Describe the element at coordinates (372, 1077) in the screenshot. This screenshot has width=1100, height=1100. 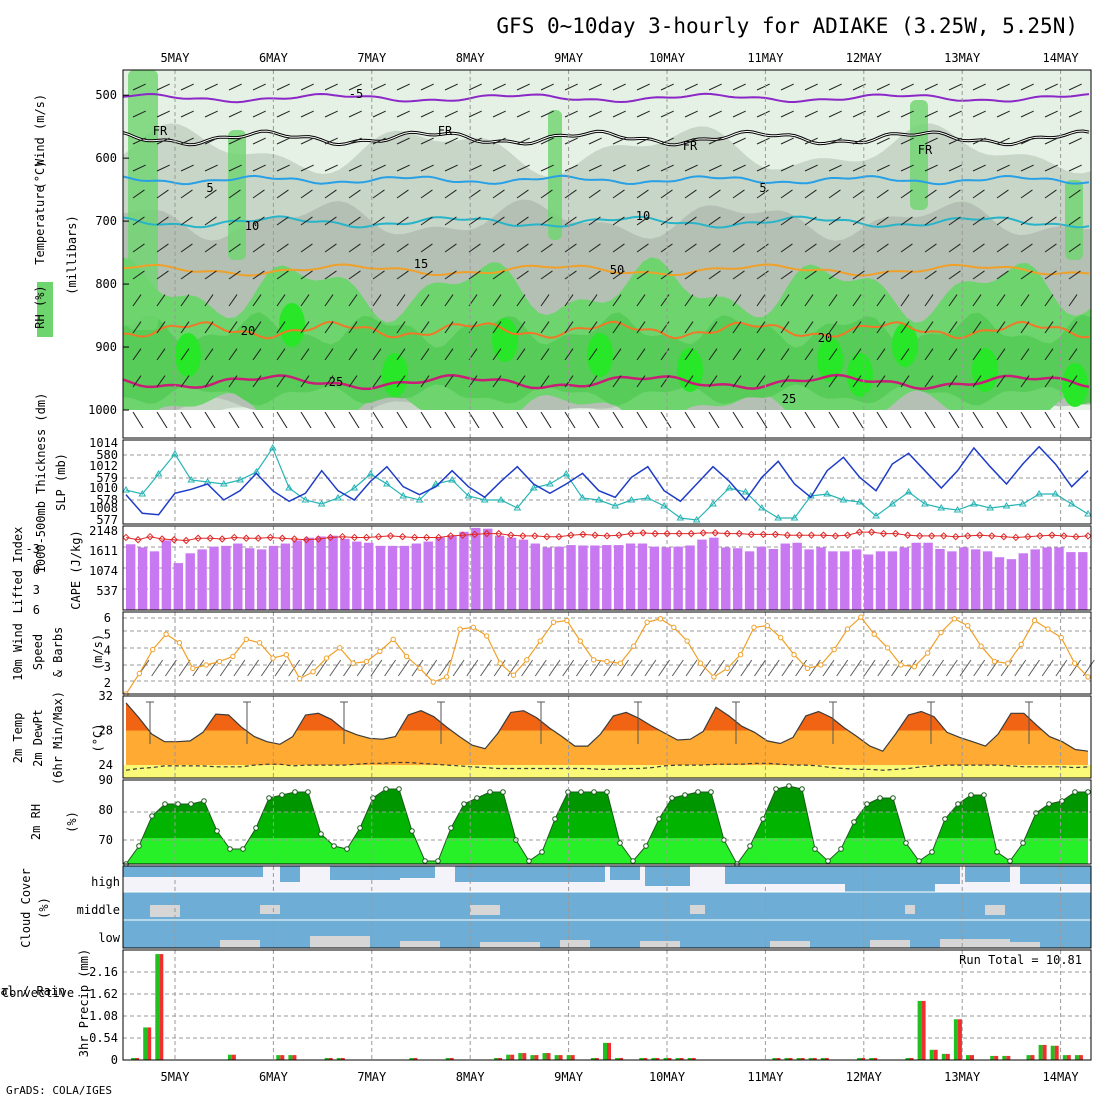
I see `date-label-bottom: 7MAY` at that location.